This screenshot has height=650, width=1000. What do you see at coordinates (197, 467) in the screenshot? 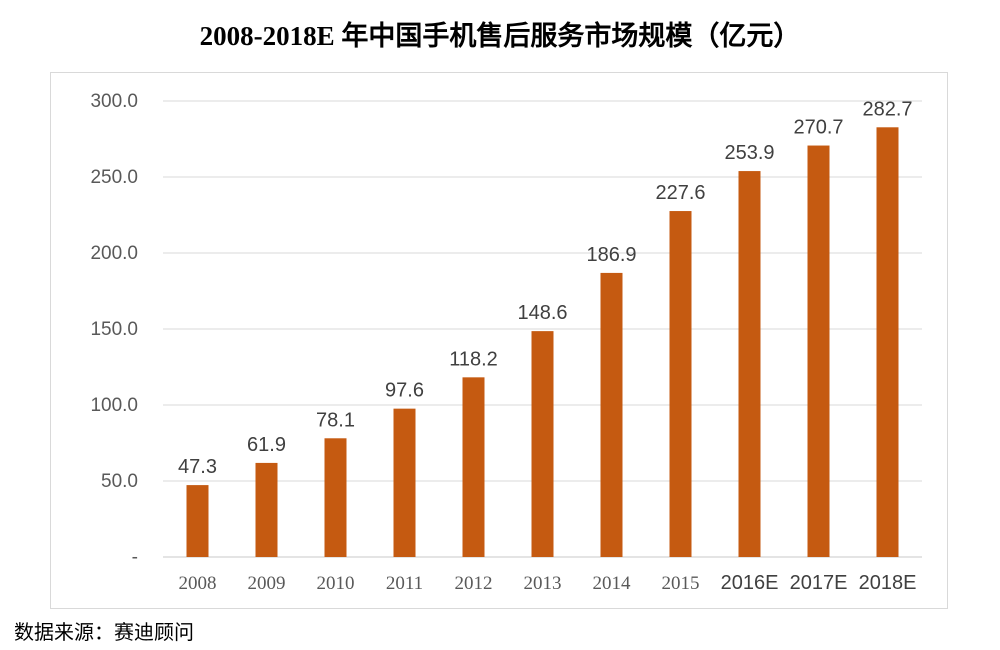
I see `data-label: 47.3` at bounding box center [197, 467].